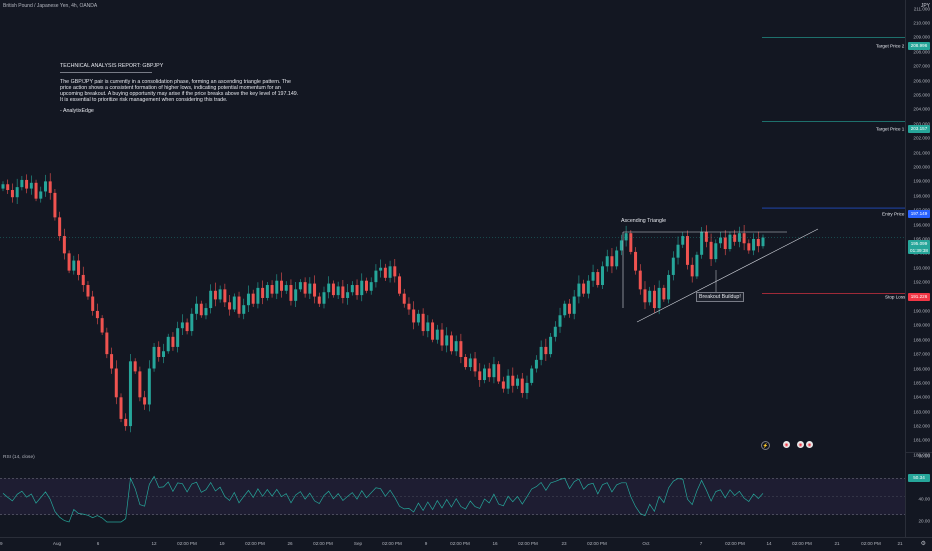 This screenshot has width=932, height=551. I want to click on current-price-value: 195.099, so click(919, 243).